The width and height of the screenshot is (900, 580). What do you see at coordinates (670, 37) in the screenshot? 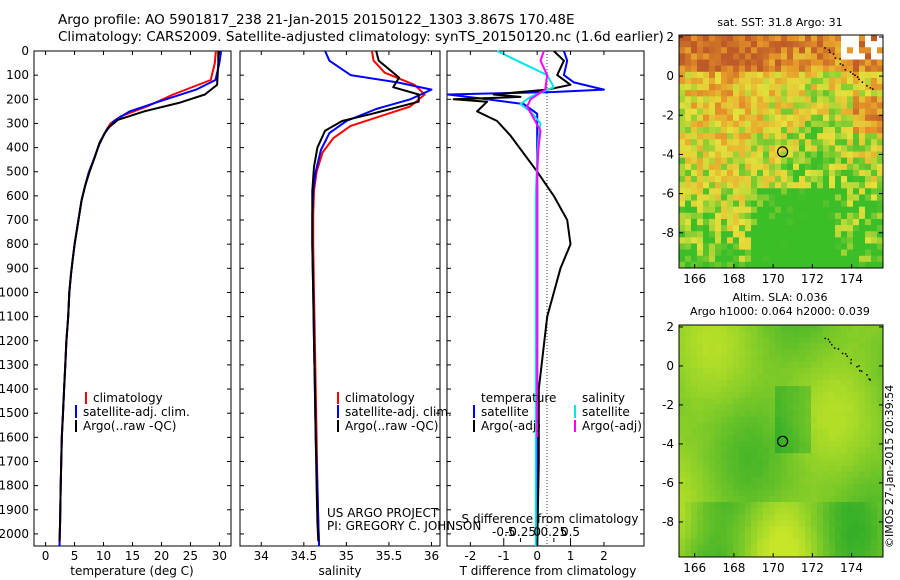
I see `y-tick-label: 2` at bounding box center [670, 37].